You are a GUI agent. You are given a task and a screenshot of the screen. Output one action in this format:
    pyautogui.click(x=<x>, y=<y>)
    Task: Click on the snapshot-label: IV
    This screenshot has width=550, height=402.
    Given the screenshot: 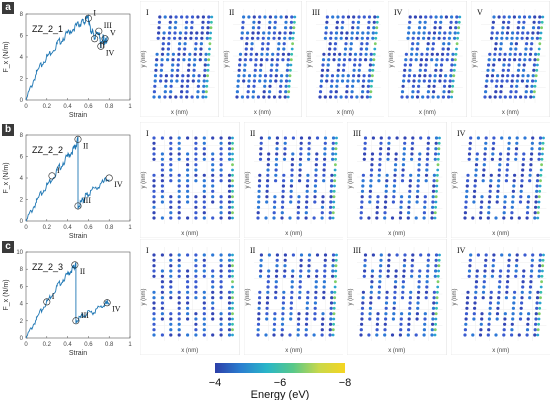 What is the action you would take?
    pyautogui.click(x=398, y=12)
    